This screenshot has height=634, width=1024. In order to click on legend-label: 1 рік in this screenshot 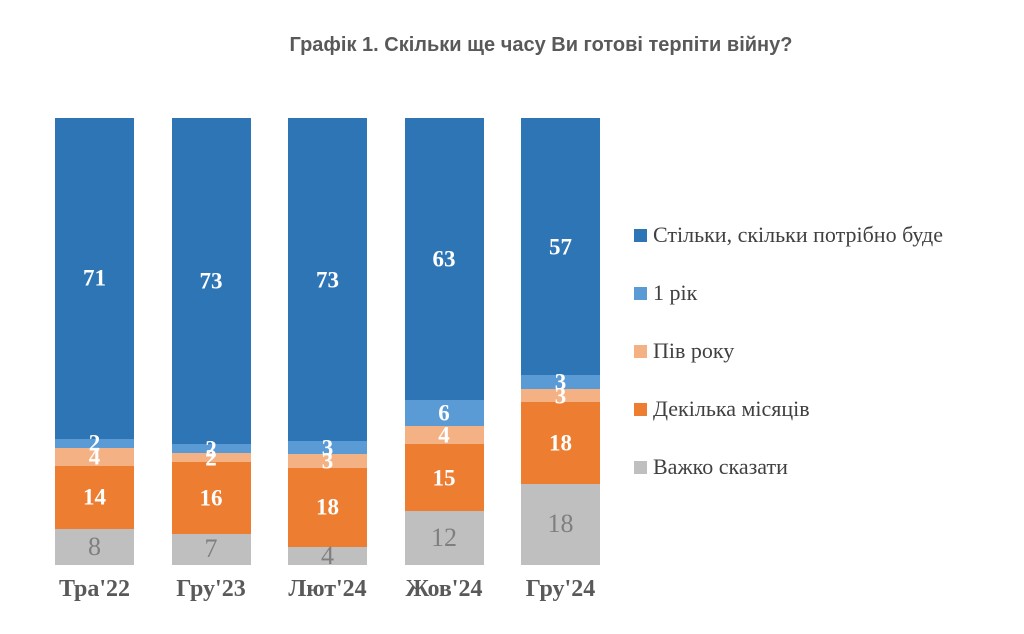, I will do `click(675, 292)`.